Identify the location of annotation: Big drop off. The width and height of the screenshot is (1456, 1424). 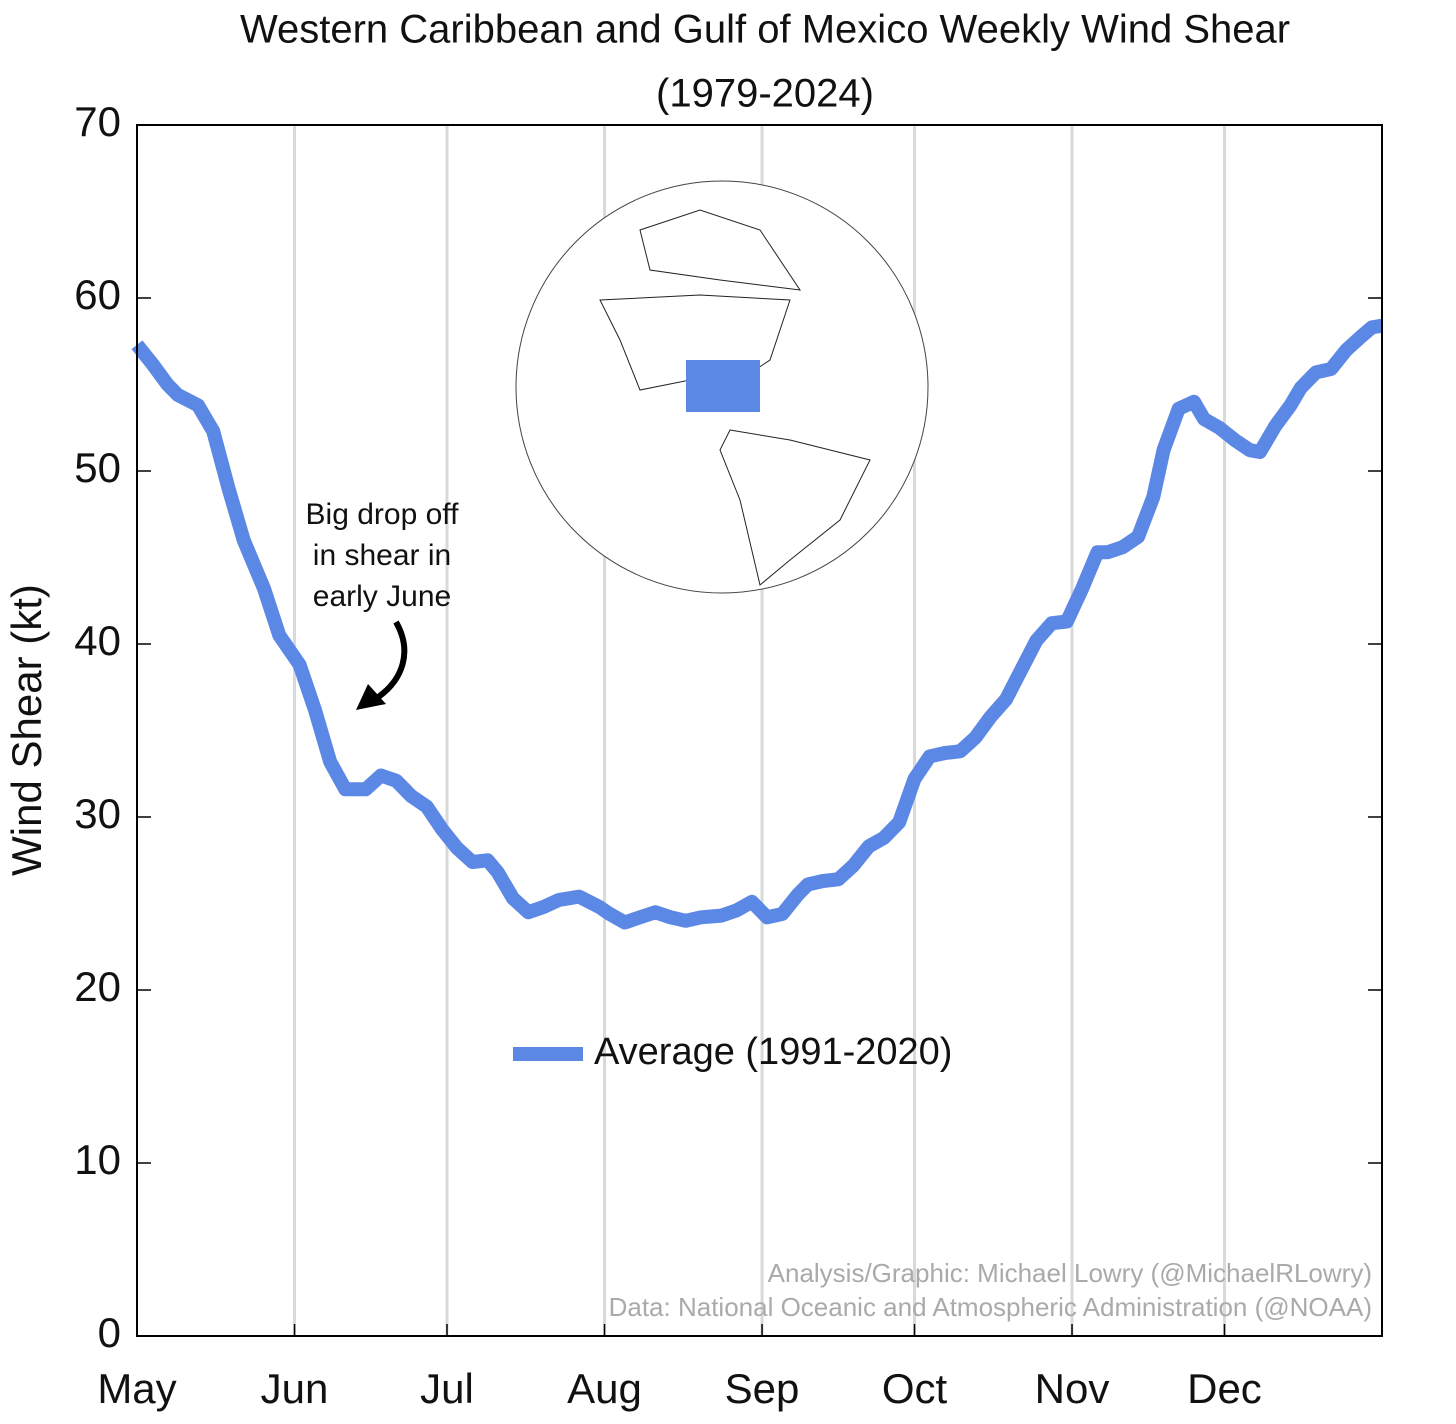
(383, 514).